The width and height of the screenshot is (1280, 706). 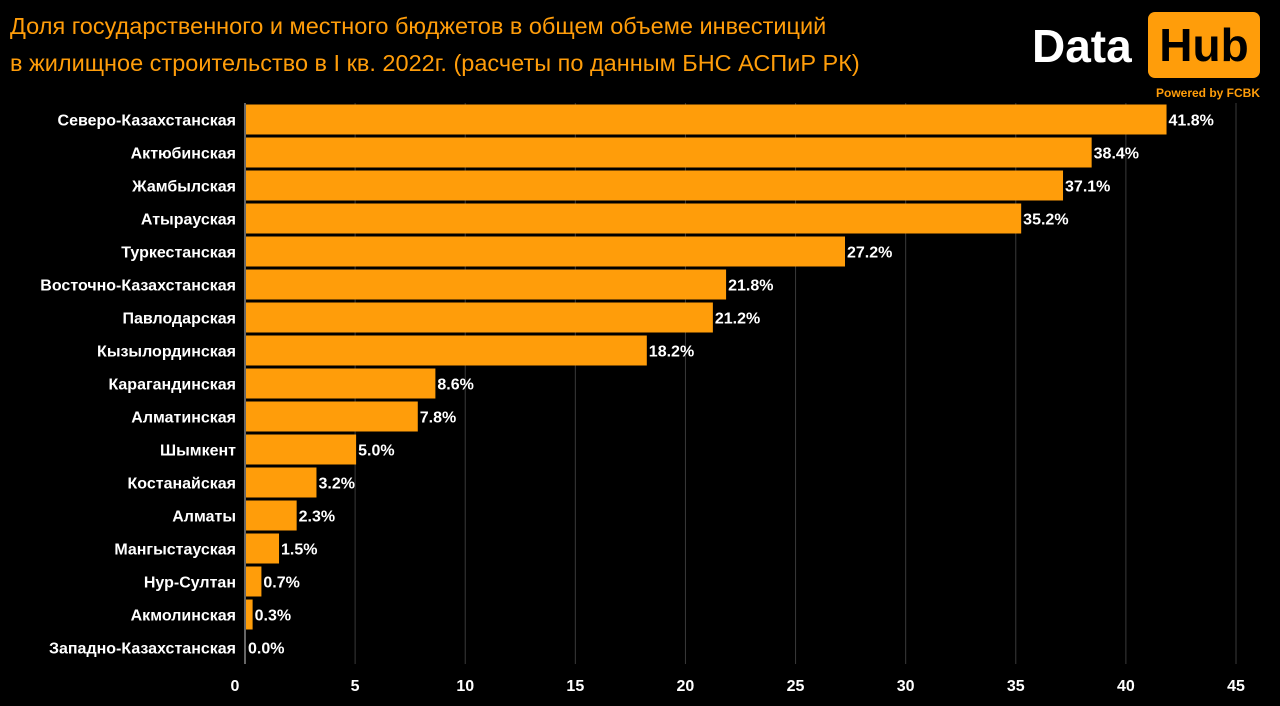 I want to click on x-tick-label: 30, so click(x=906, y=686).